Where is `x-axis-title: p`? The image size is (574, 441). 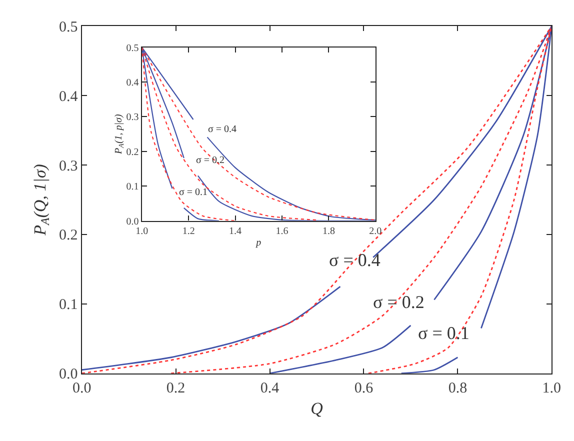 x-axis-title: p is located at coordinates (258, 242).